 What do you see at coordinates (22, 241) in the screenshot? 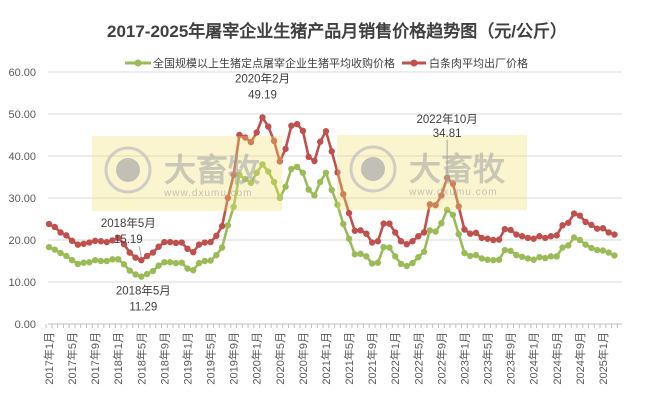
I see `y-tick-label: 20.00` at bounding box center [22, 241].